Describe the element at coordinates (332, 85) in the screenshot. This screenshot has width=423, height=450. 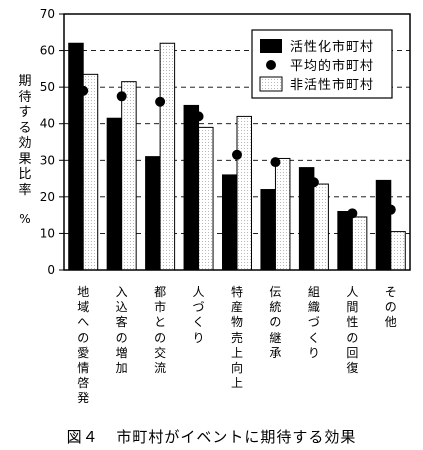
I see `legend-label: 非活性市町村` at that location.